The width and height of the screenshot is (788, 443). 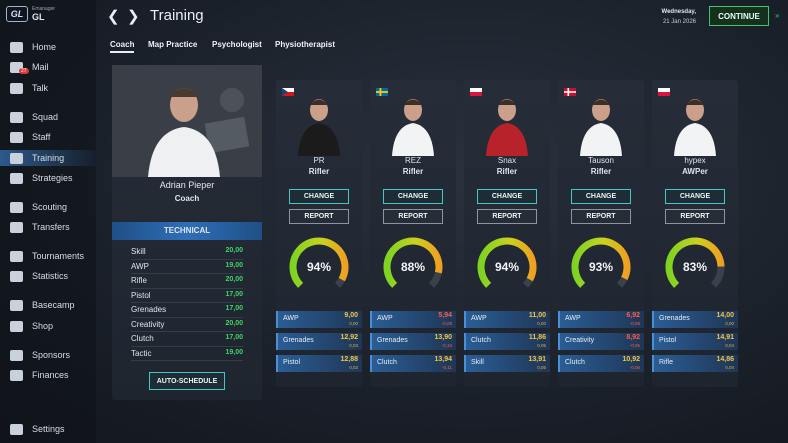 What do you see at coordinates (739, 16) in the screenshot?
I see `continue-button: CONTINUE` at bounding box center [739, 16].